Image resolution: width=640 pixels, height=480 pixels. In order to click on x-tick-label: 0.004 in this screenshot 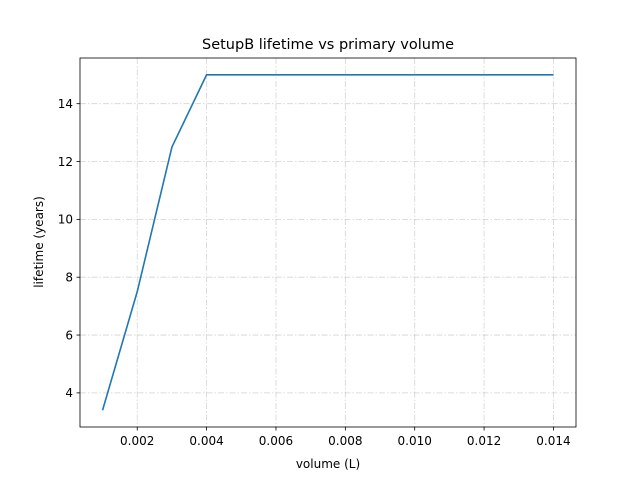, I will do `click(206, 441)`.